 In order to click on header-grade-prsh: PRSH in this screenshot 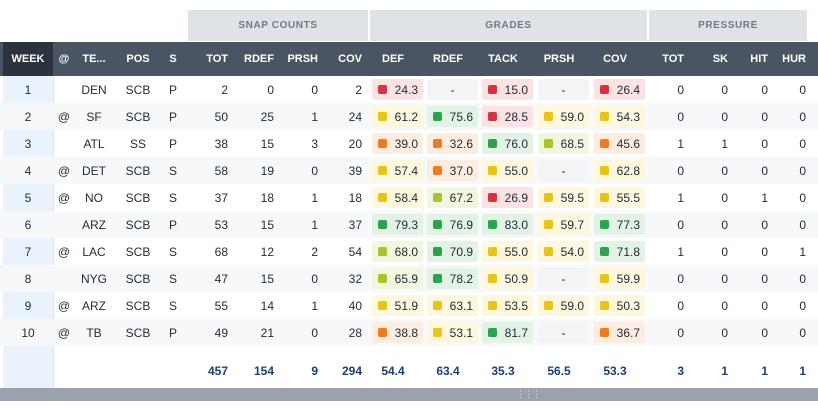, I will do `click(559, 59)`.